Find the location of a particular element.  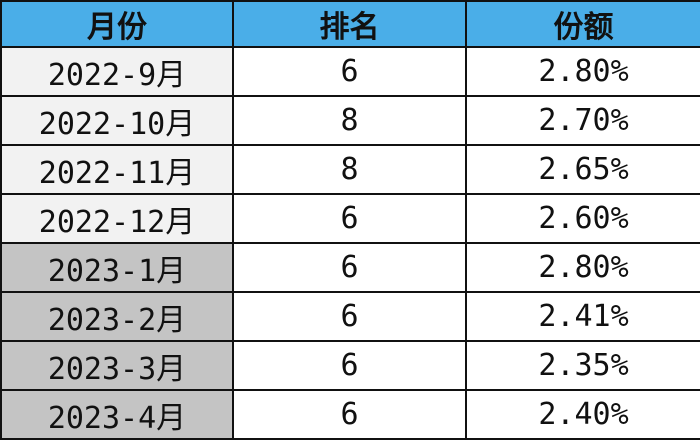

share-cell: 2.41% is located at coordinates (582, 316).